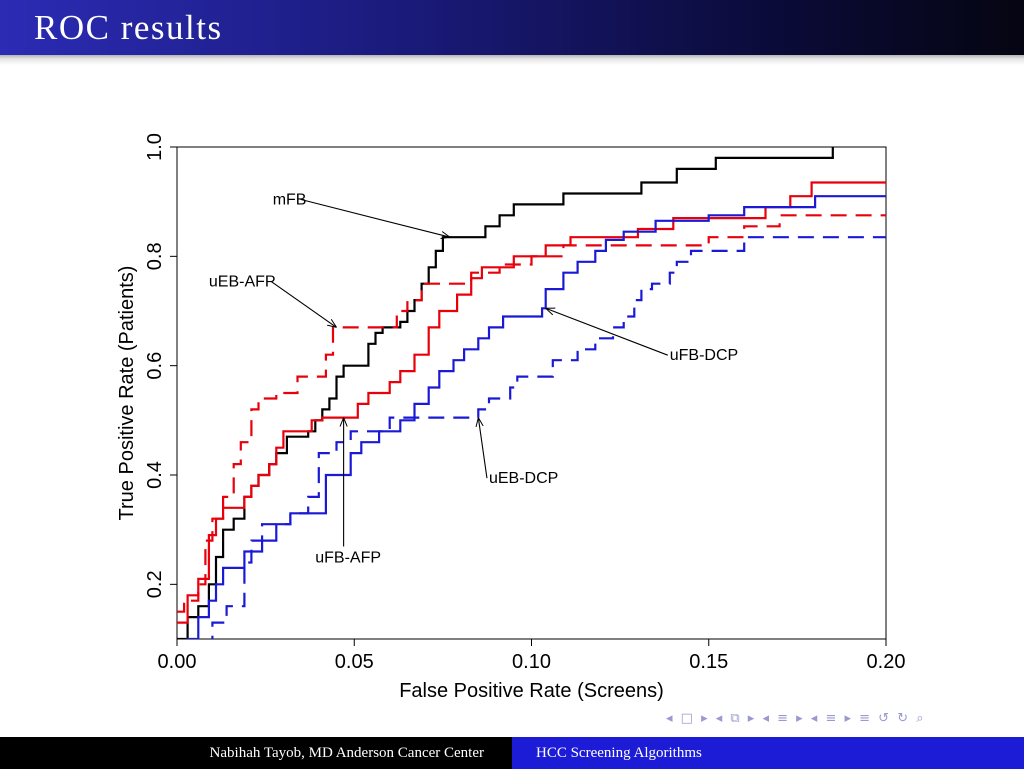 This screenshot has height=769, width=1024. What do you see at coordinates (523, 478) in the screenshot?
I see `series-label-ueb-dcp: uEB-DCP` at bounding box center [523, 478].